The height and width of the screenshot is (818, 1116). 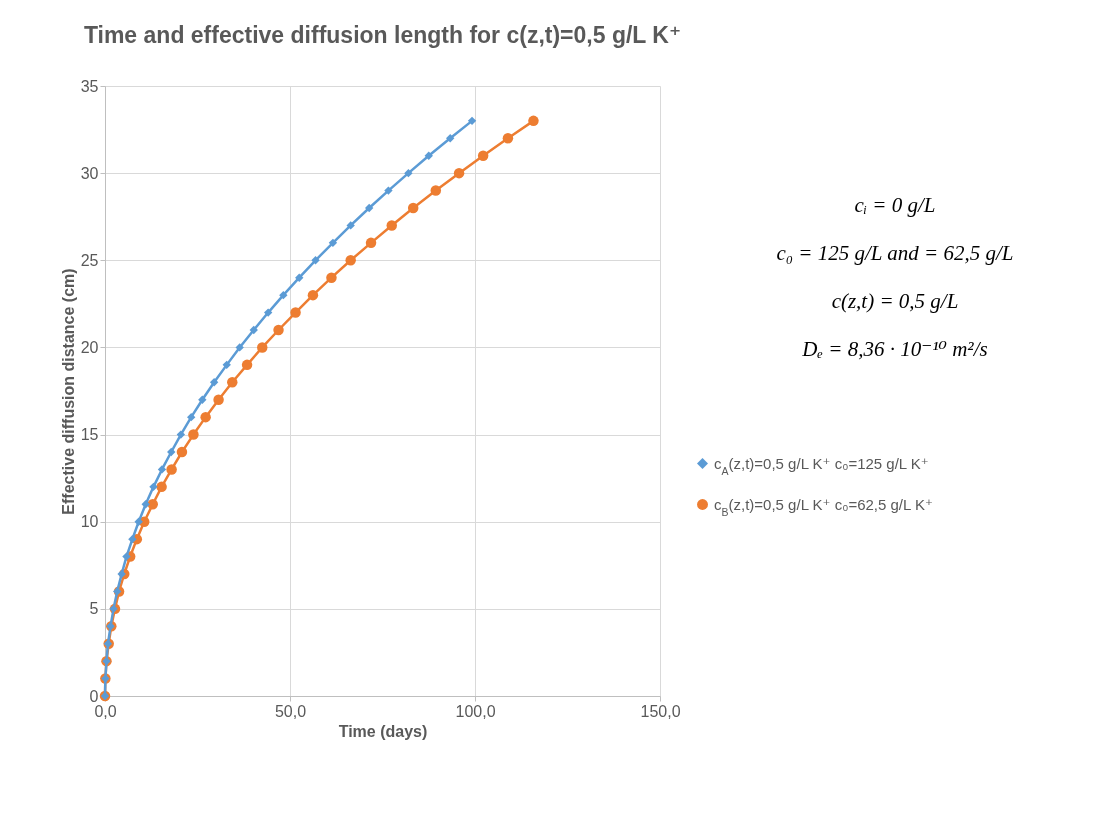 What do you see at coordinates (895, 301) in the screenshot?
I see `text: c(z,t) = 0,5 g/L` at bounding box center [895, 301].